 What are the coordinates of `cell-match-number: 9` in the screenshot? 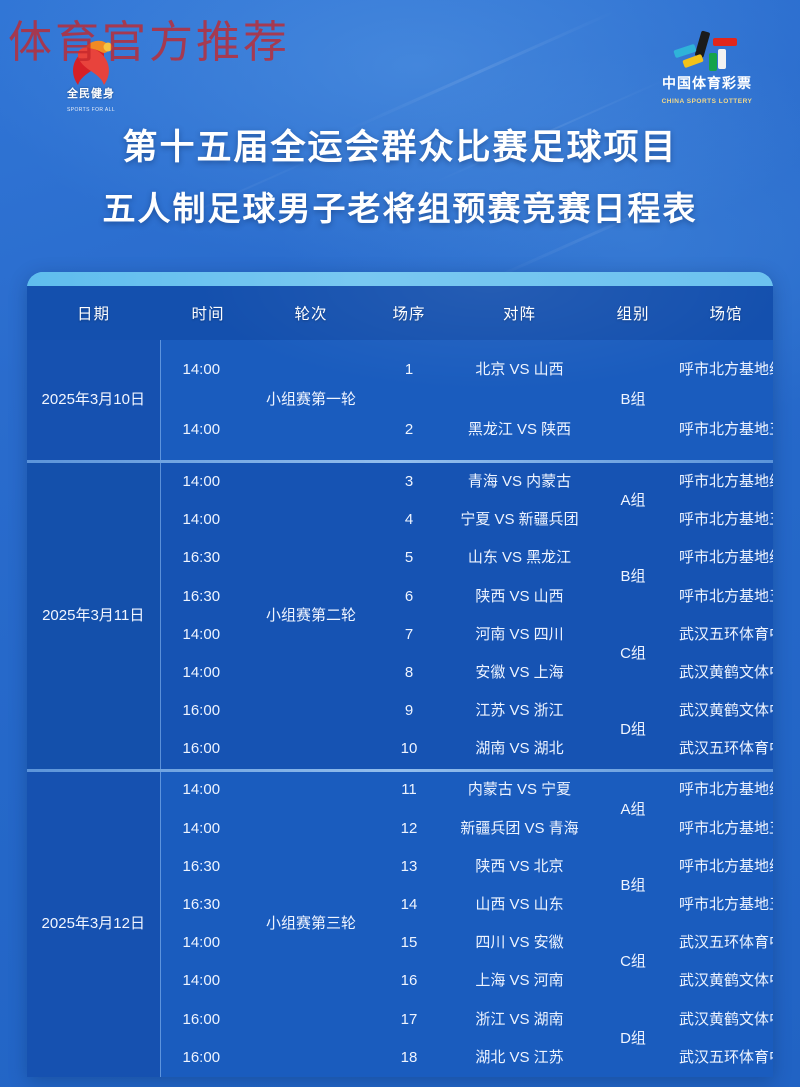 It's located at (409, 711).